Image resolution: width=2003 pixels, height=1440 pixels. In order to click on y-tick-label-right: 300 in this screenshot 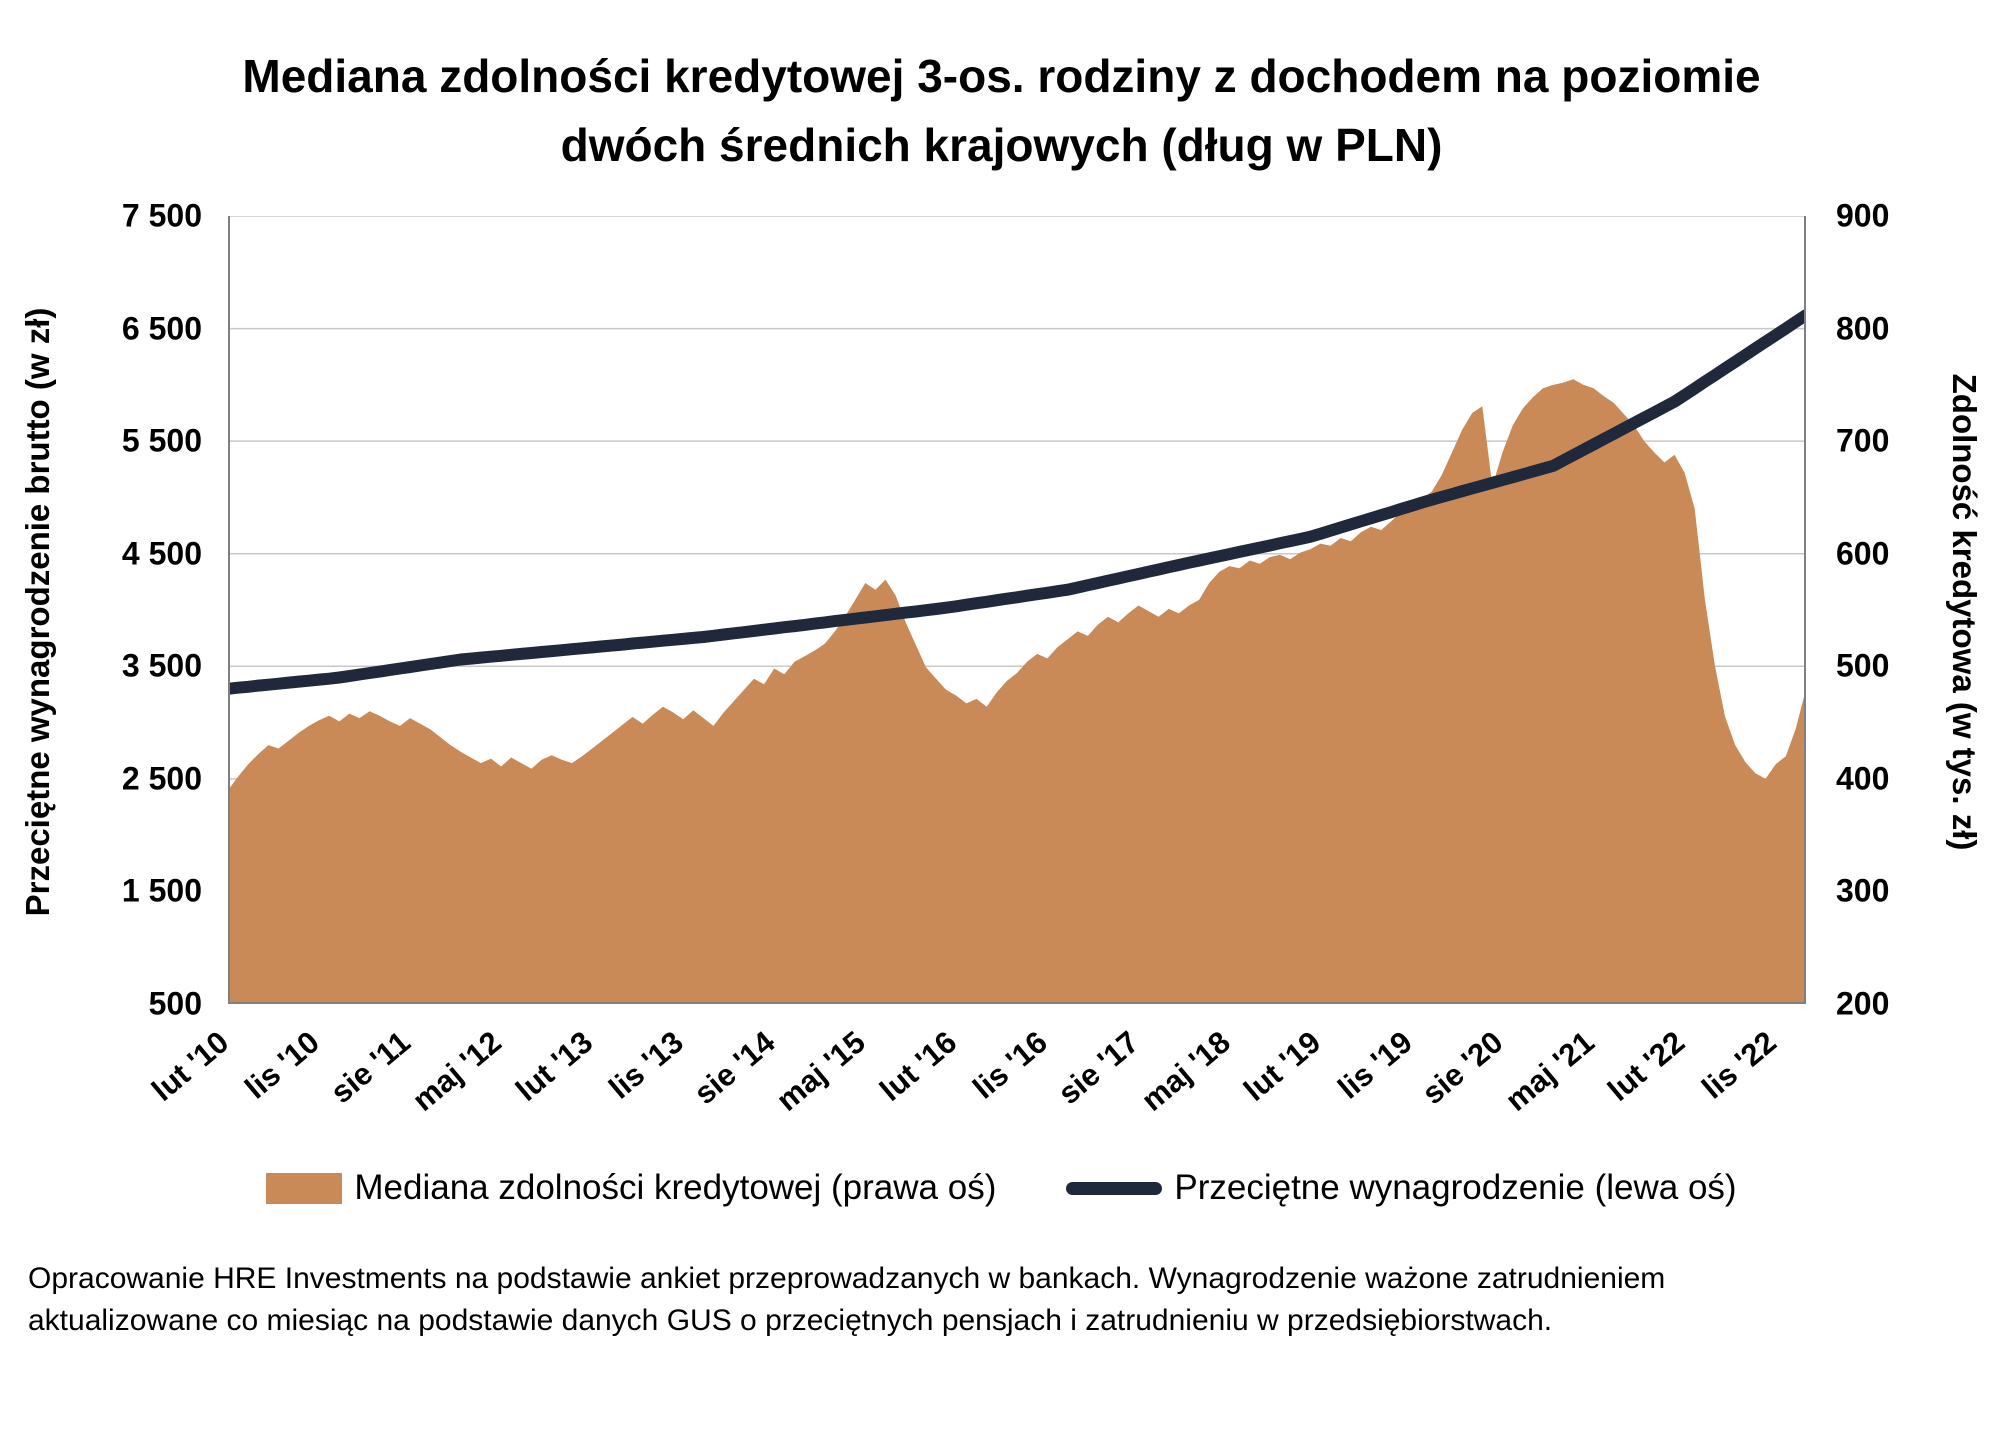, I will do `click(1863, 890)`.